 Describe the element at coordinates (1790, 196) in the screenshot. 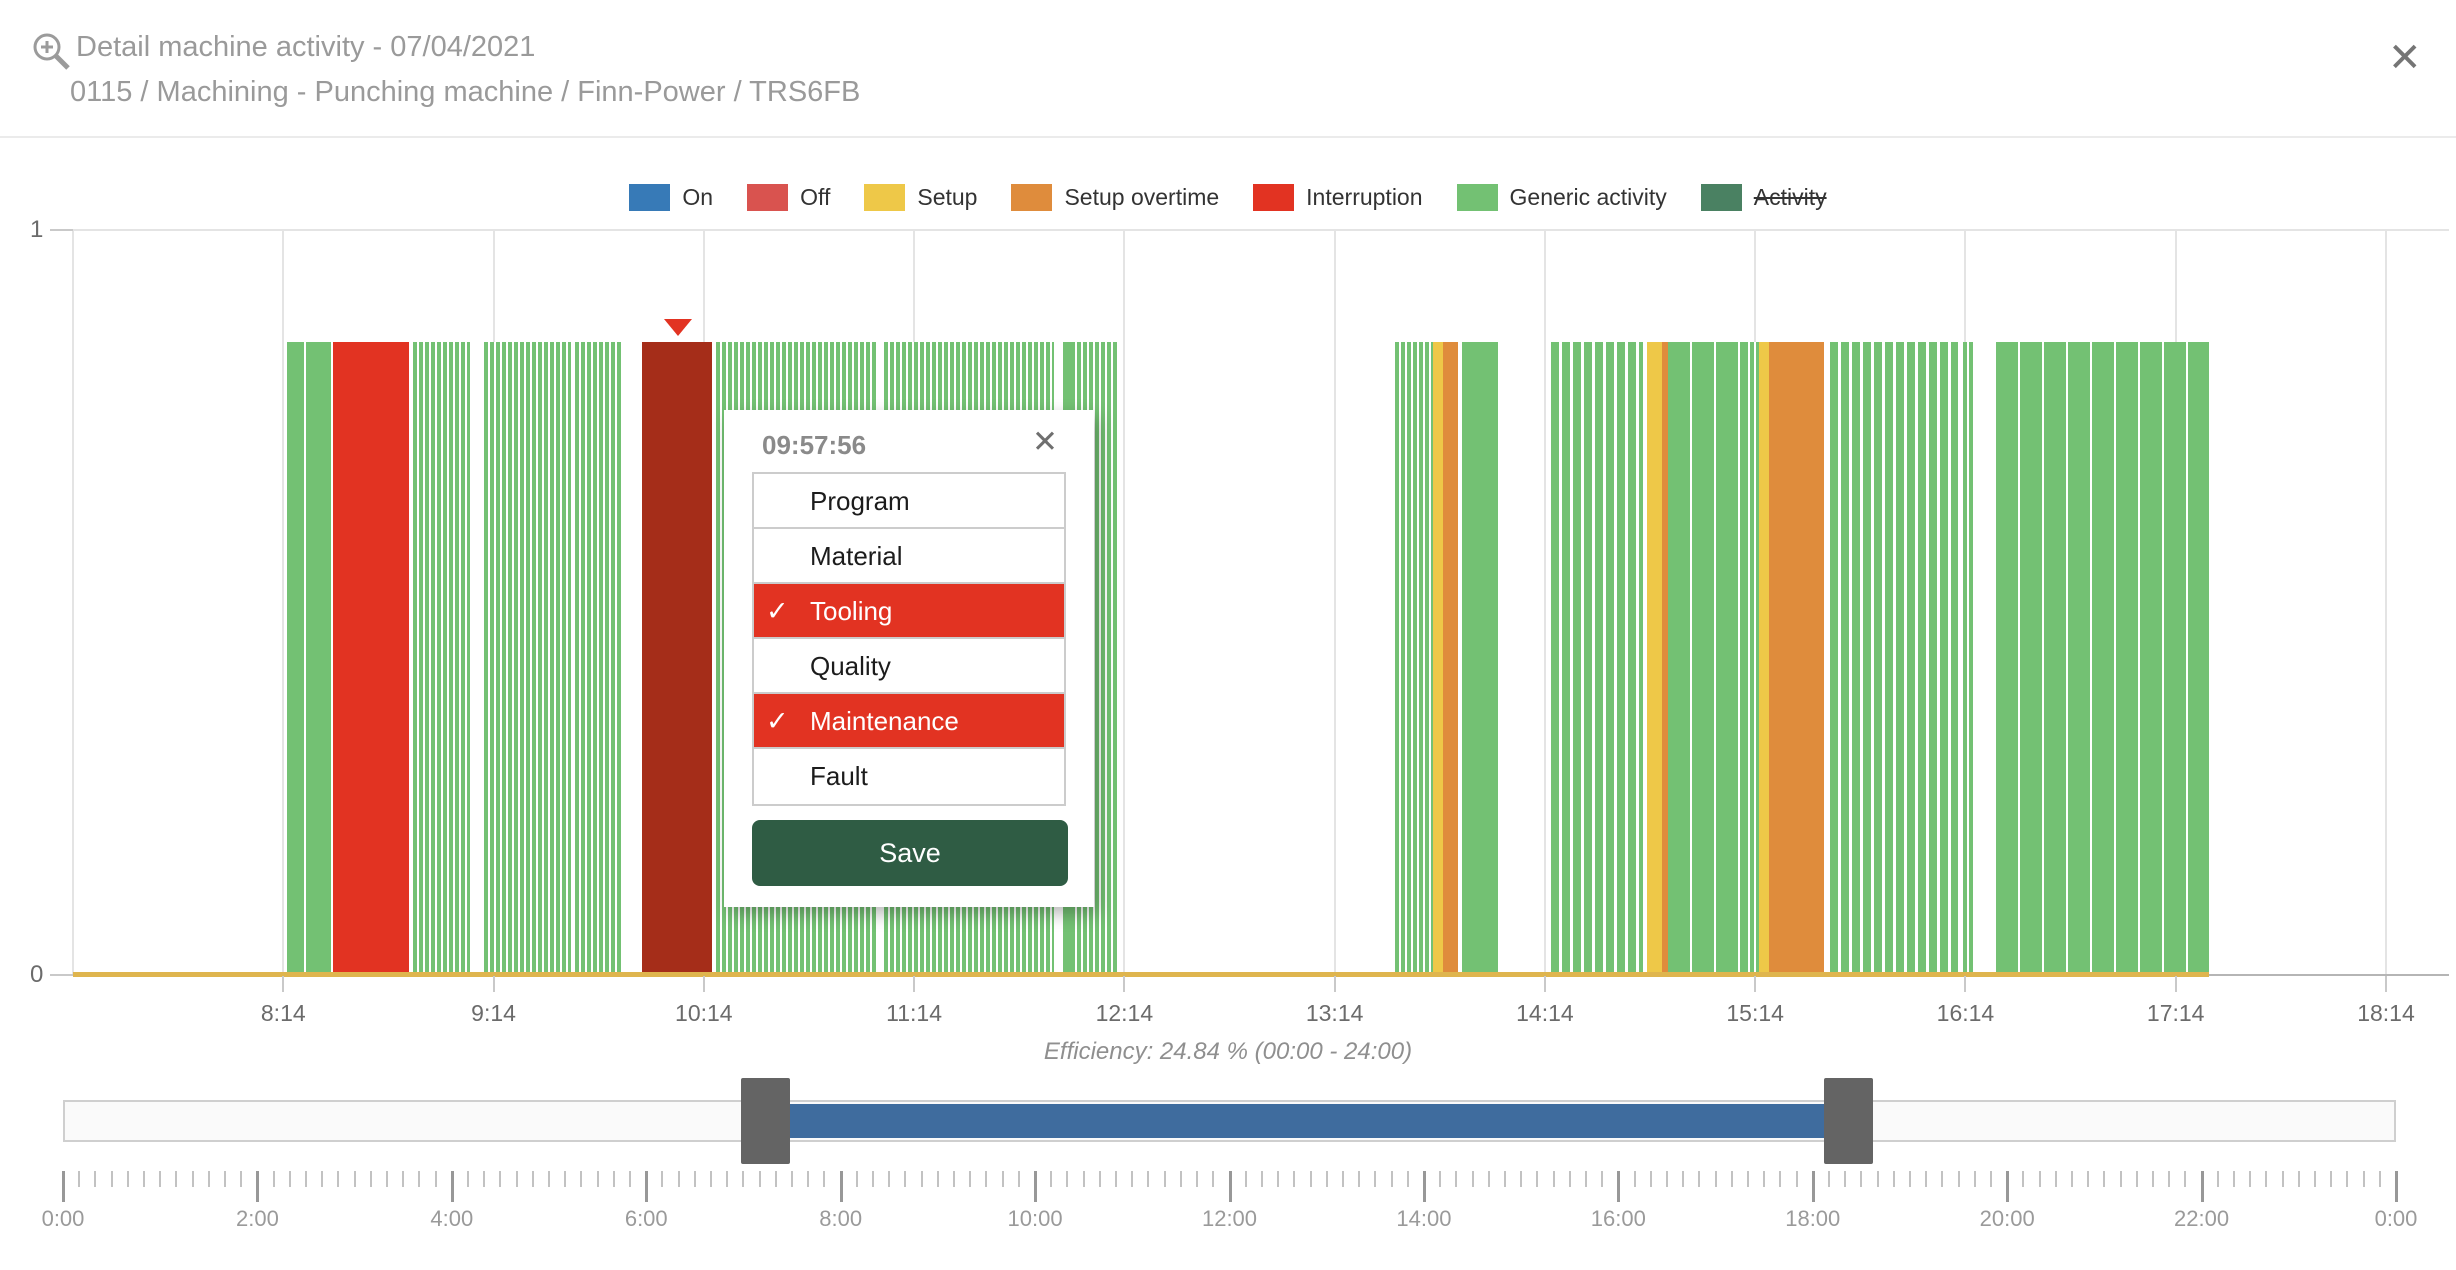

I see `legend-label-activity: Activity` at that location.